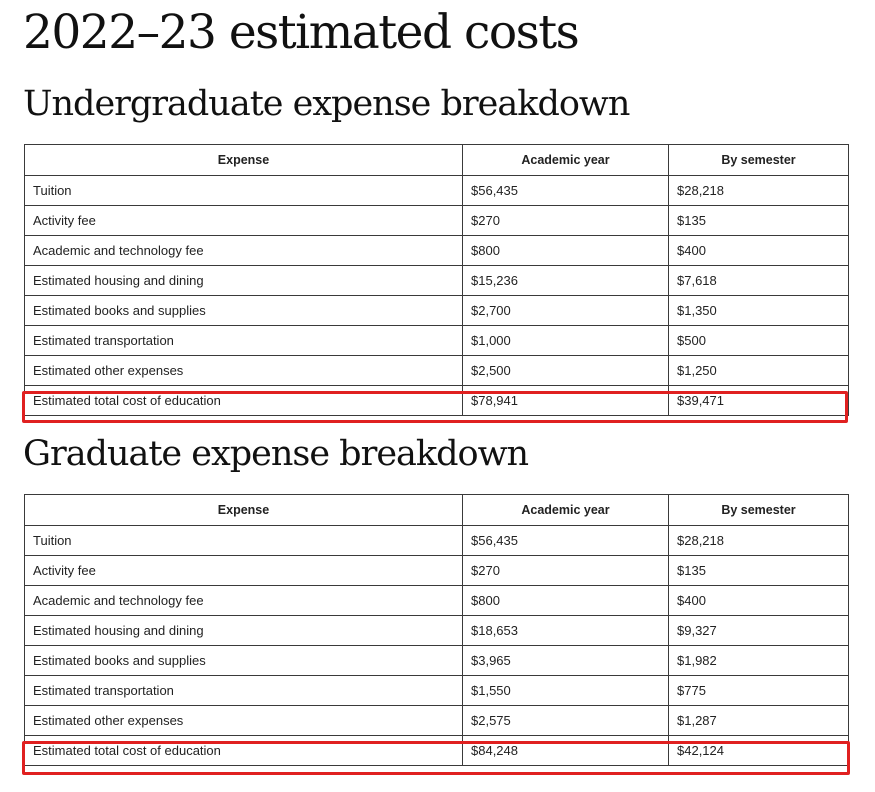 The width and height of the screenshot is (875, 792). I want to click on academic-year-cell: $2,575, so click(565, 720).